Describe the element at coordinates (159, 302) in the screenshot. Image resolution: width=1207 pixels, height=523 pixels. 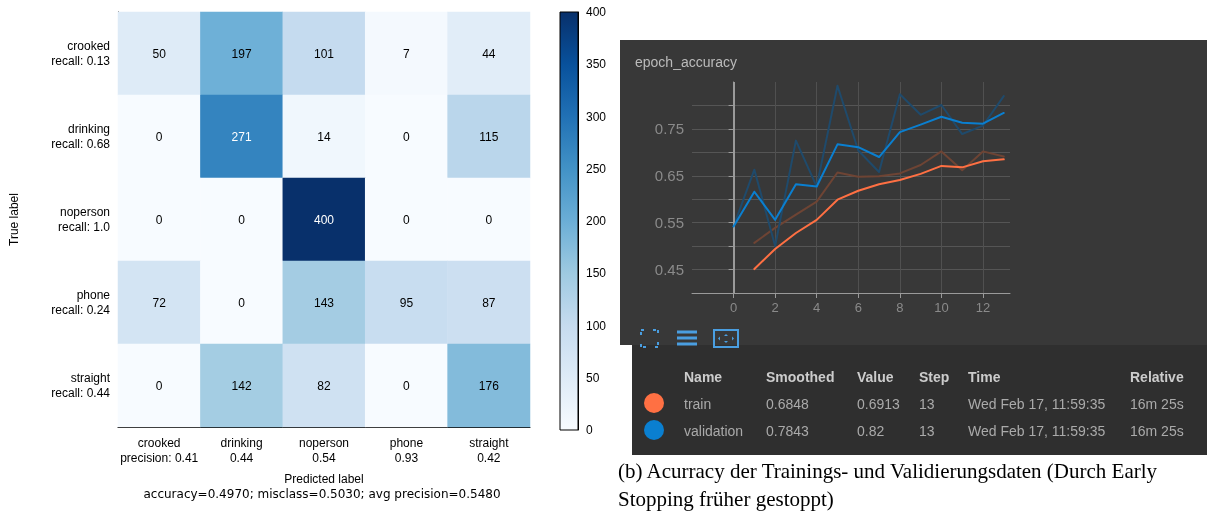
I see `data-label: 72` at that location.